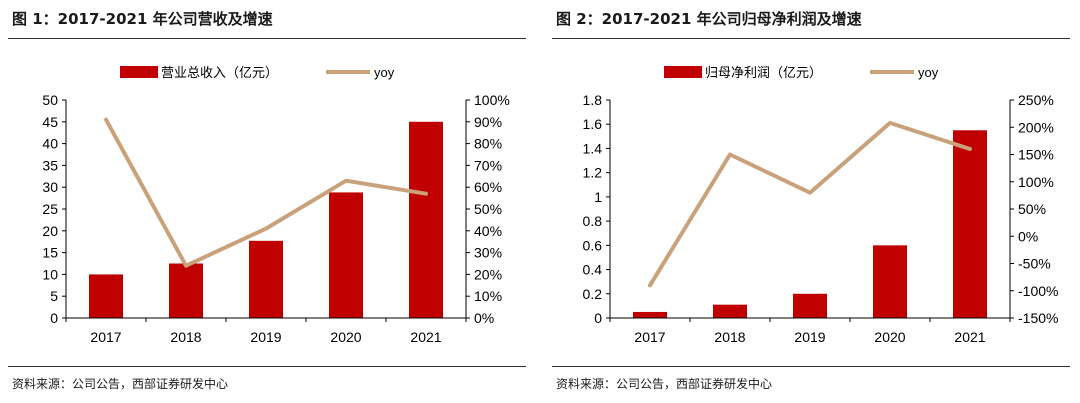 This screenshot has height=403, width=1080. What do you see at coordinates (593, 270) in the screenshot?
I see `y-left-tick-label: 0.4` at bounding box center [593, 270].